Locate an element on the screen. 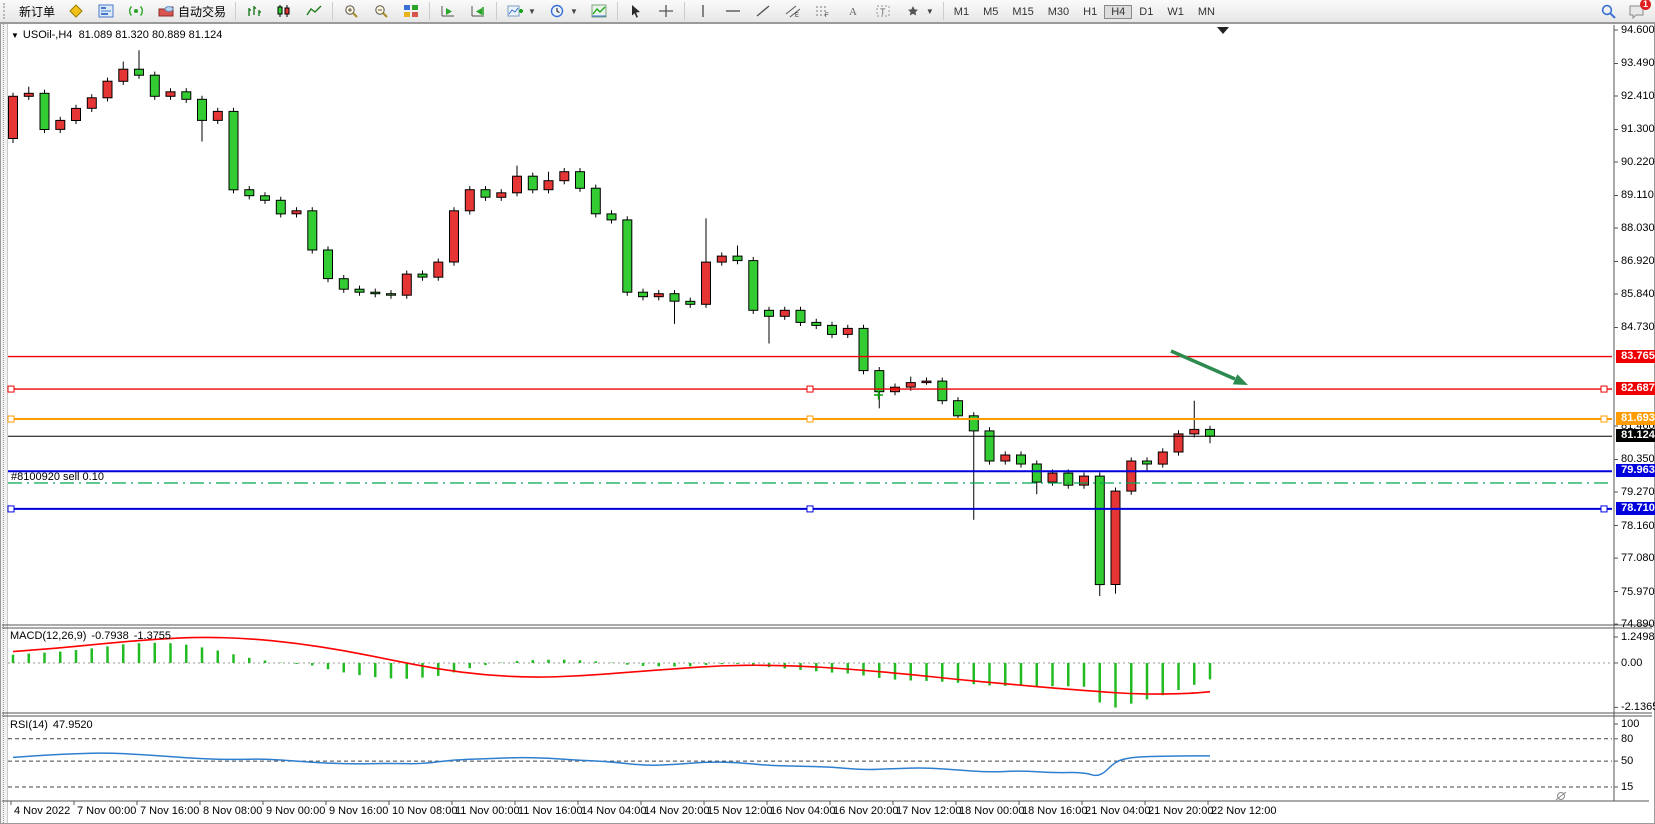  toolbar-grip is located at coordinates (6, 11).